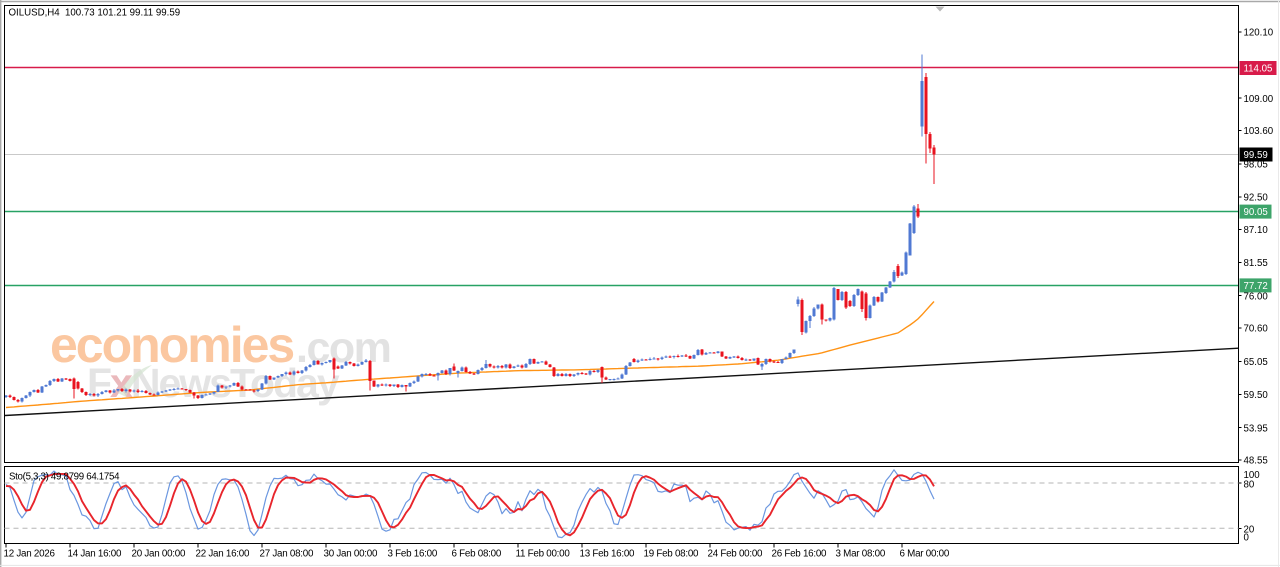 The image size is (1280, 567). Describe the element at coordinates (287, 554) in the screenshot. I see `svg-text: 27 Jan 08:00` at that location.